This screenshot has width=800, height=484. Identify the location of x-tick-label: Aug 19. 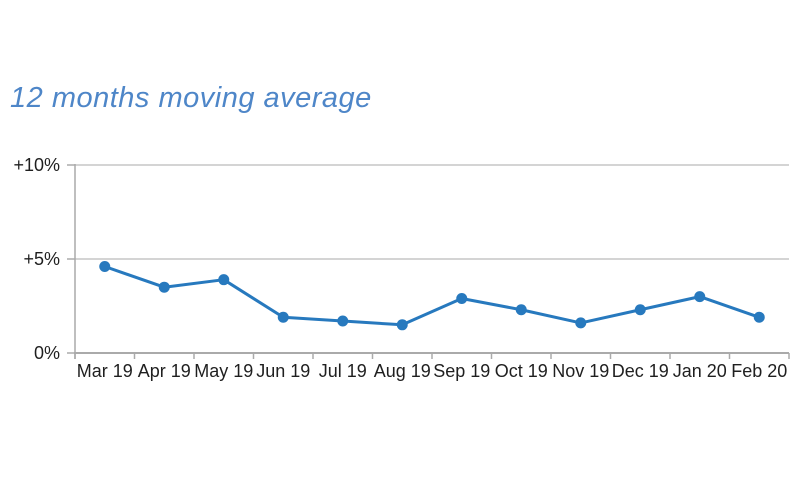
(402, 371).